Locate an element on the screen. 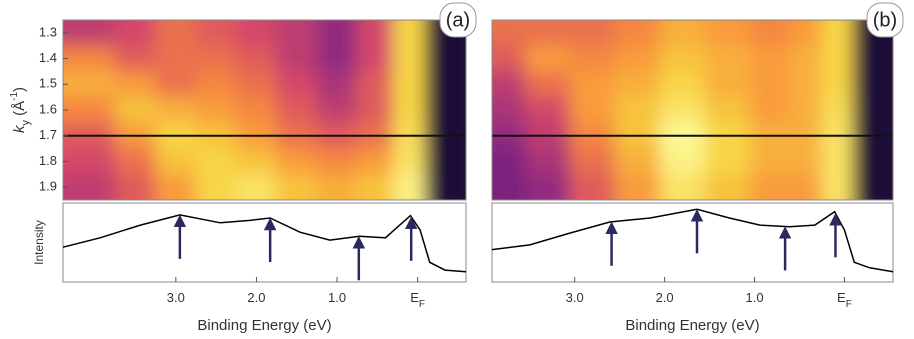  x-tick-label: 3.0 is located at coordinates (575, 297).